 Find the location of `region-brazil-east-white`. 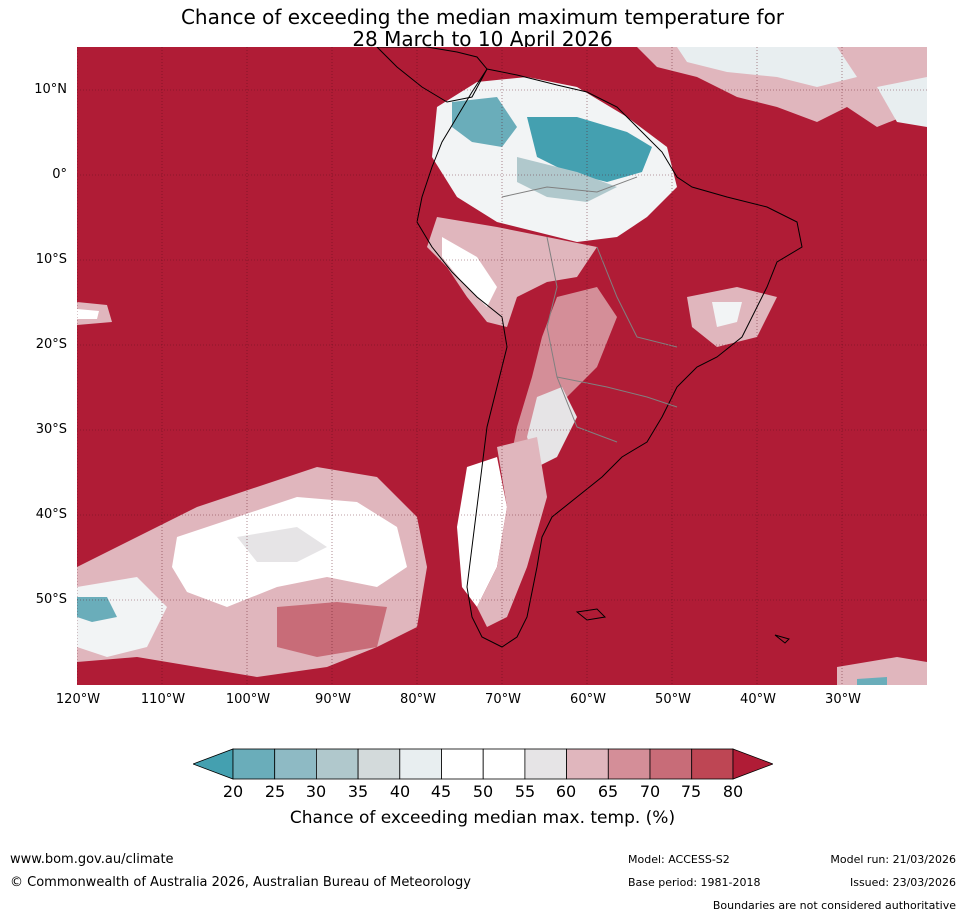

region-brazil-east-white is located at coordinates (727, 314).